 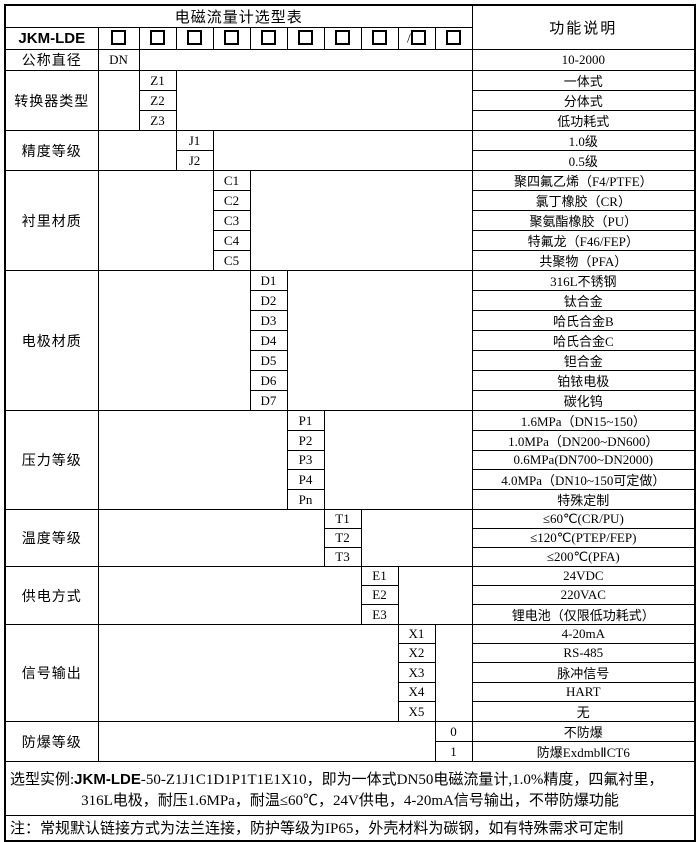 I want to click on table-row: 温度等级 T1 ≤60℃(CR/PU), so click(x=350, y=538).